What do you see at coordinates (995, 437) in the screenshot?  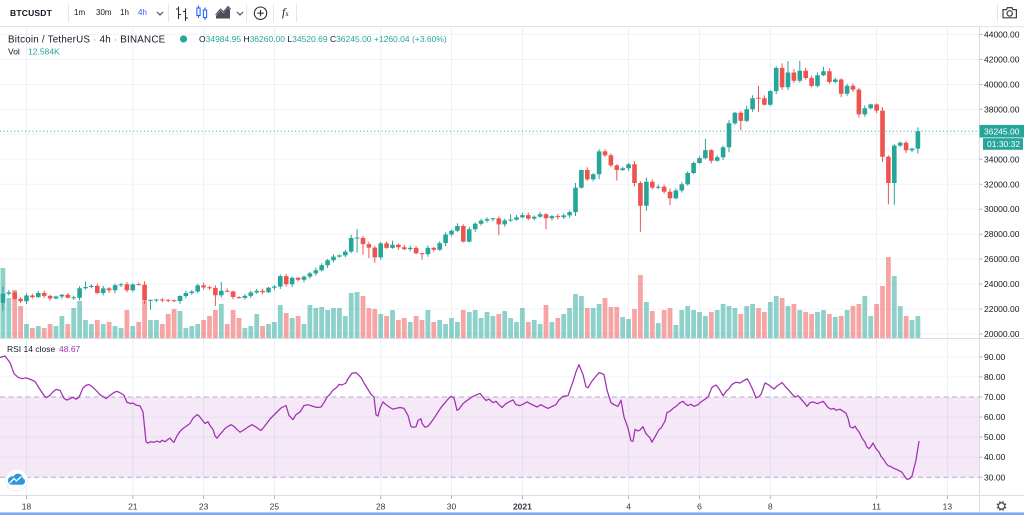 I see `svg-text: 50.00` at bounding box center [995, 437].